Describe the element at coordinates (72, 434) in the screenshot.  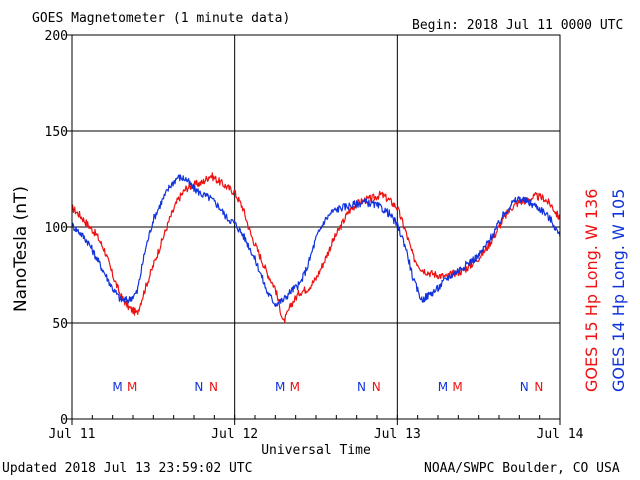
I see `x-tick-label: Jul 11` at that location.